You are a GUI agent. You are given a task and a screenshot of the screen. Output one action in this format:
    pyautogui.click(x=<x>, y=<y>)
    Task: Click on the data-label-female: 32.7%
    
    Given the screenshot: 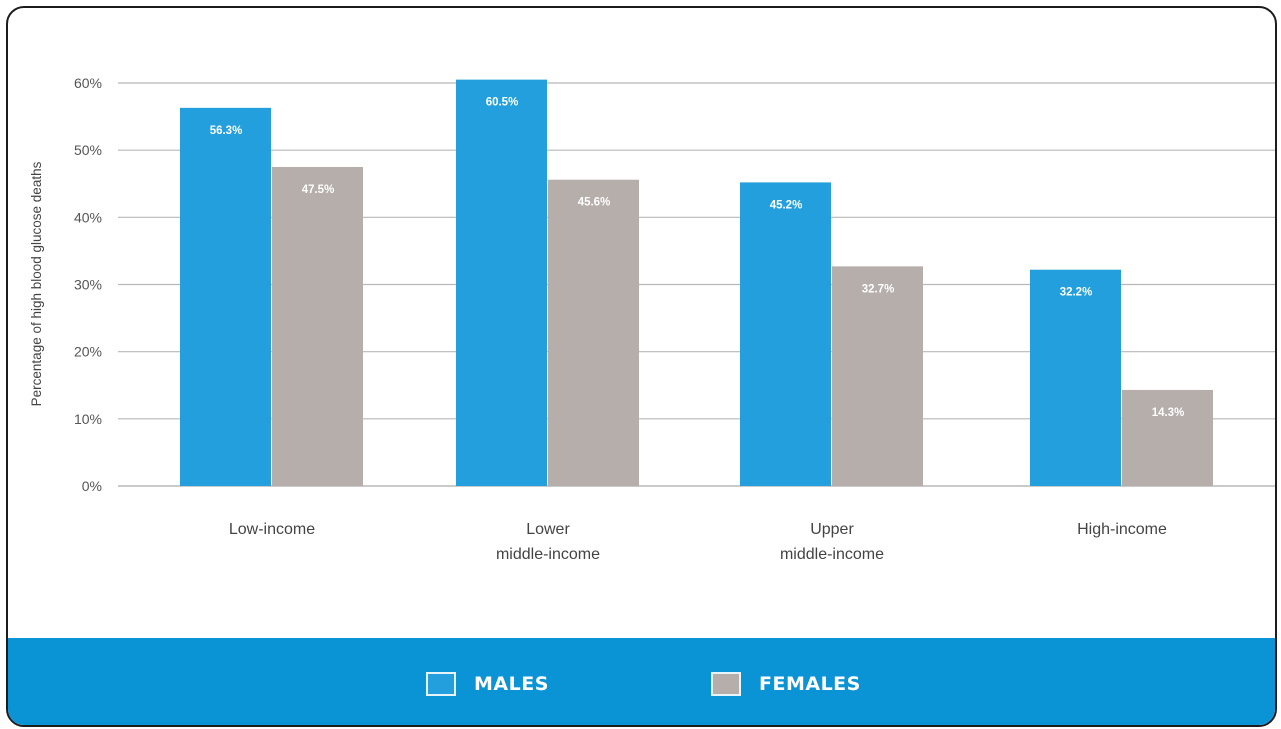 What is the action you would take?
    pyautogui.click(x=878, y=289)
    